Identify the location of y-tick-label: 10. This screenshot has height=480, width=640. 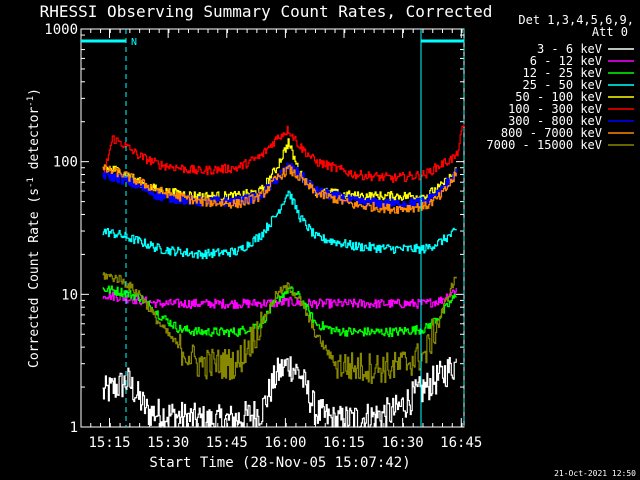
(69, 295).